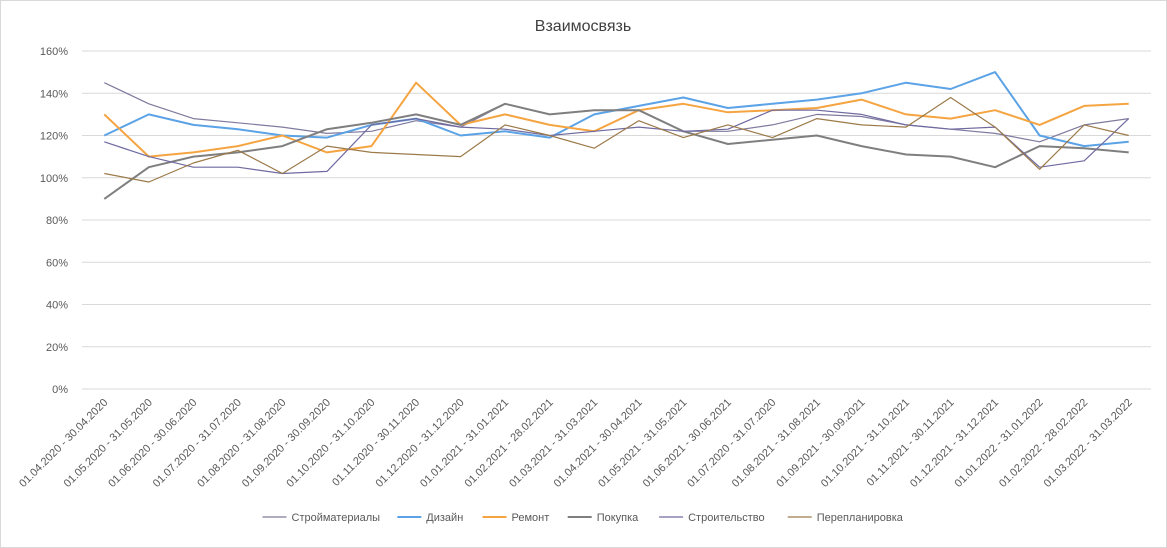 This screenshot has width=1167, height=548. I want to click on legend-item: Ремонт, so click(516, 518).